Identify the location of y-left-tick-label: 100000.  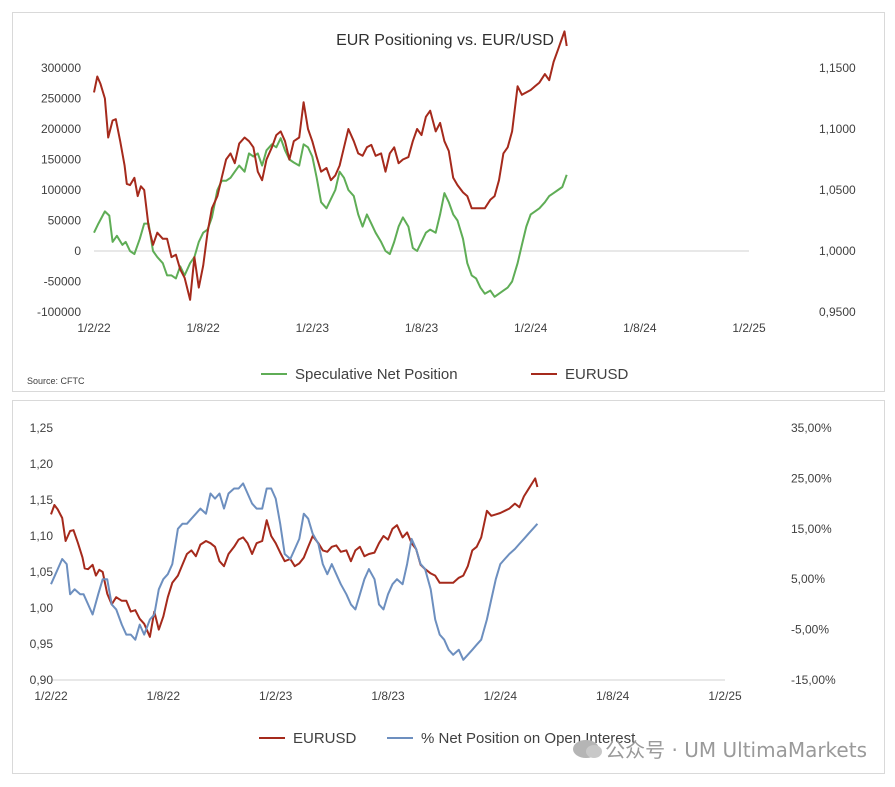
(61, 190).